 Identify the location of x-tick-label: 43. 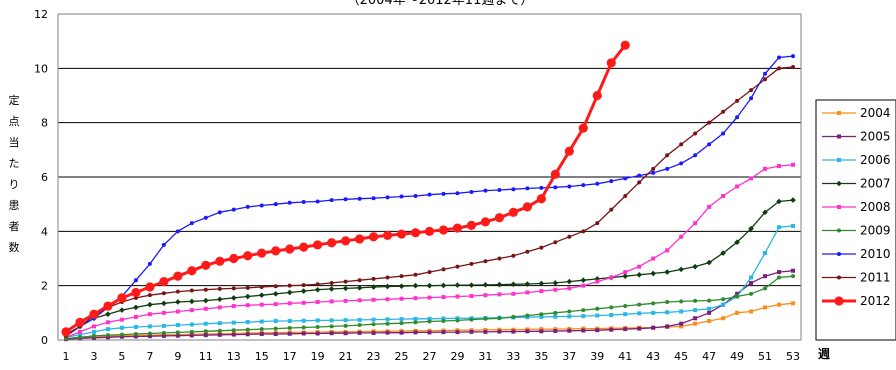
(653, 356).